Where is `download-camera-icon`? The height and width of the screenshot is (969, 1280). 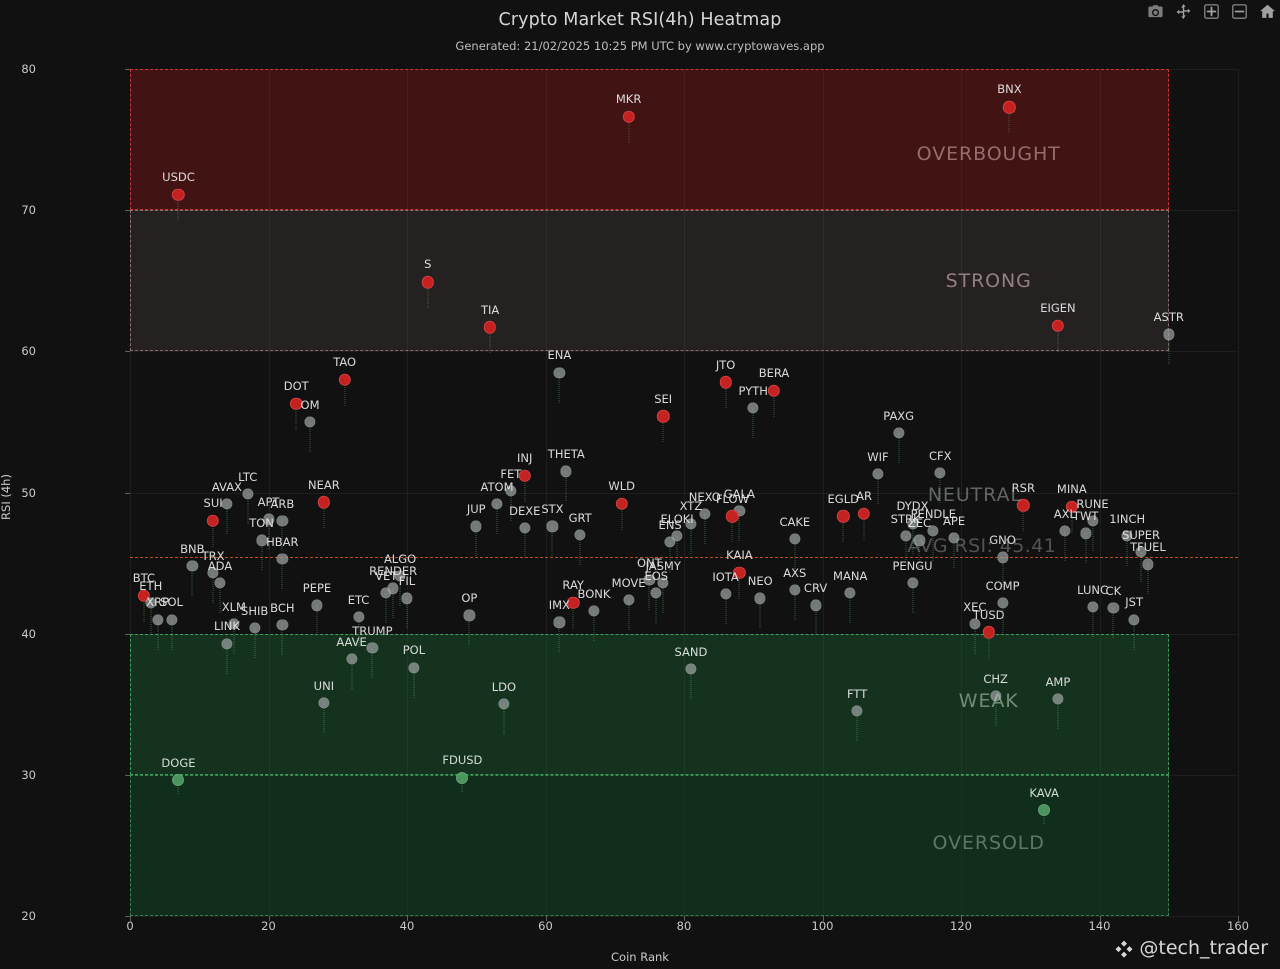
download-camera-icon is located at coordinates (1155, 11).